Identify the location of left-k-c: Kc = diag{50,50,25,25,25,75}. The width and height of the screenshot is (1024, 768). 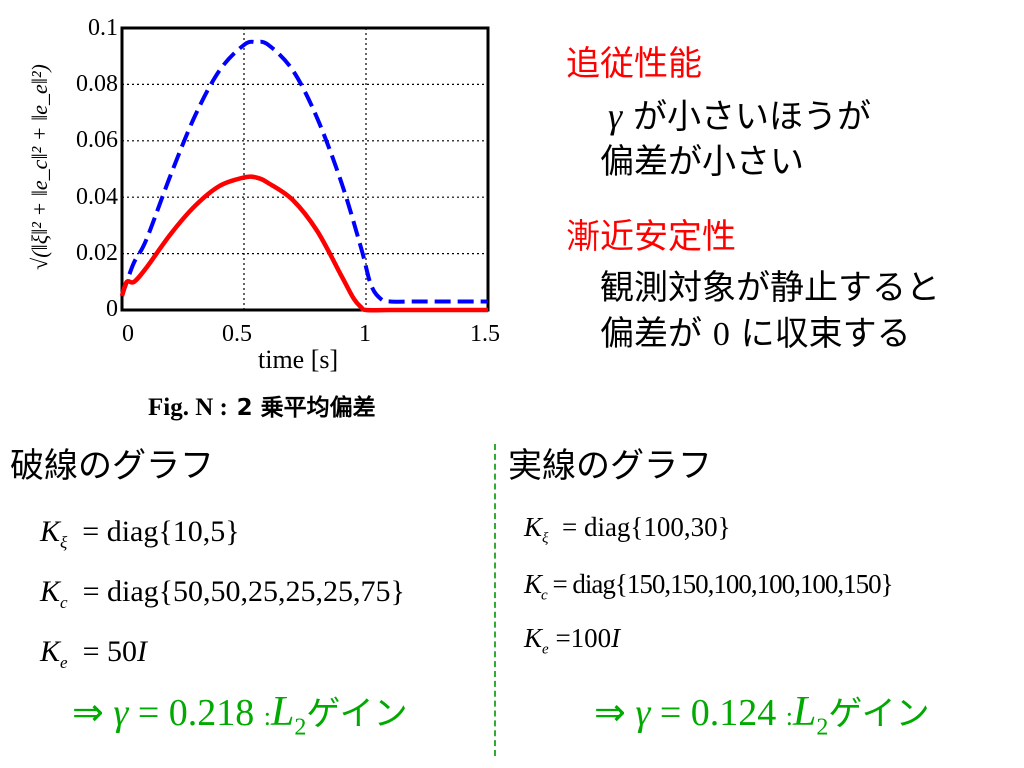
(222, 593).